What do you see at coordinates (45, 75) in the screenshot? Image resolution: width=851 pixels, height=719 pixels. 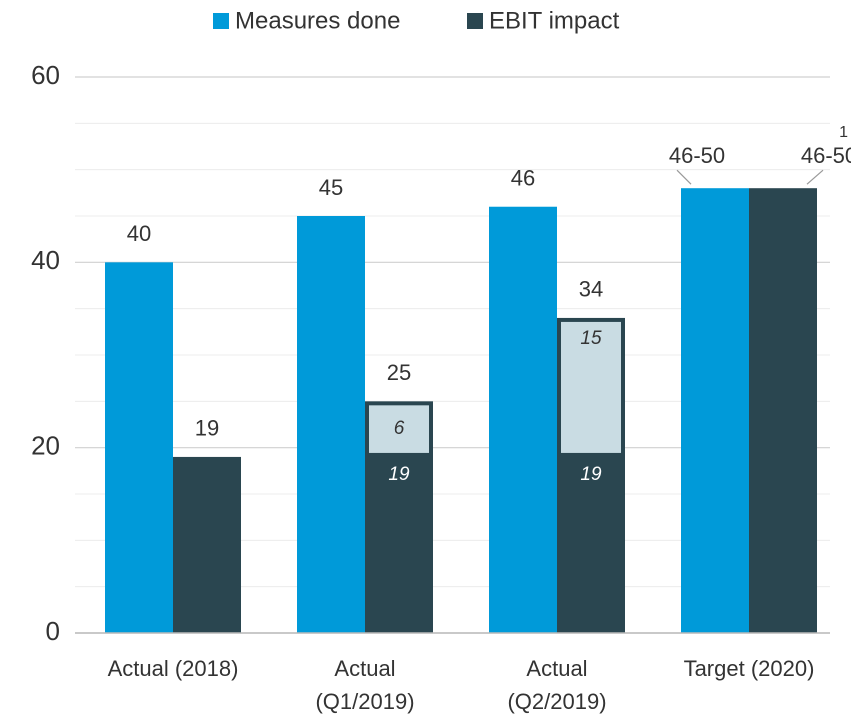 I see `y-tick-label: 60` at bounding box center [45, 75].